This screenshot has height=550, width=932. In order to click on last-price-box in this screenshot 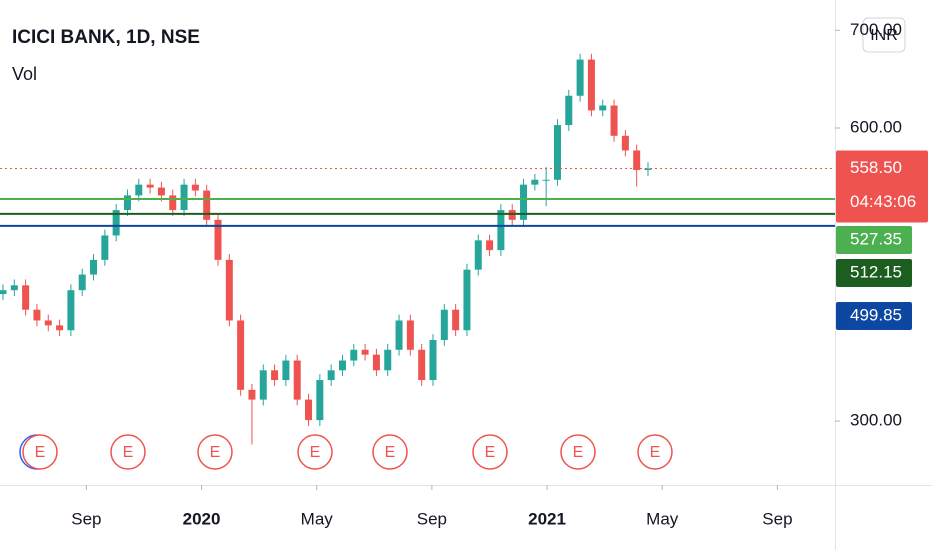, I will do `click(882, 186)`.